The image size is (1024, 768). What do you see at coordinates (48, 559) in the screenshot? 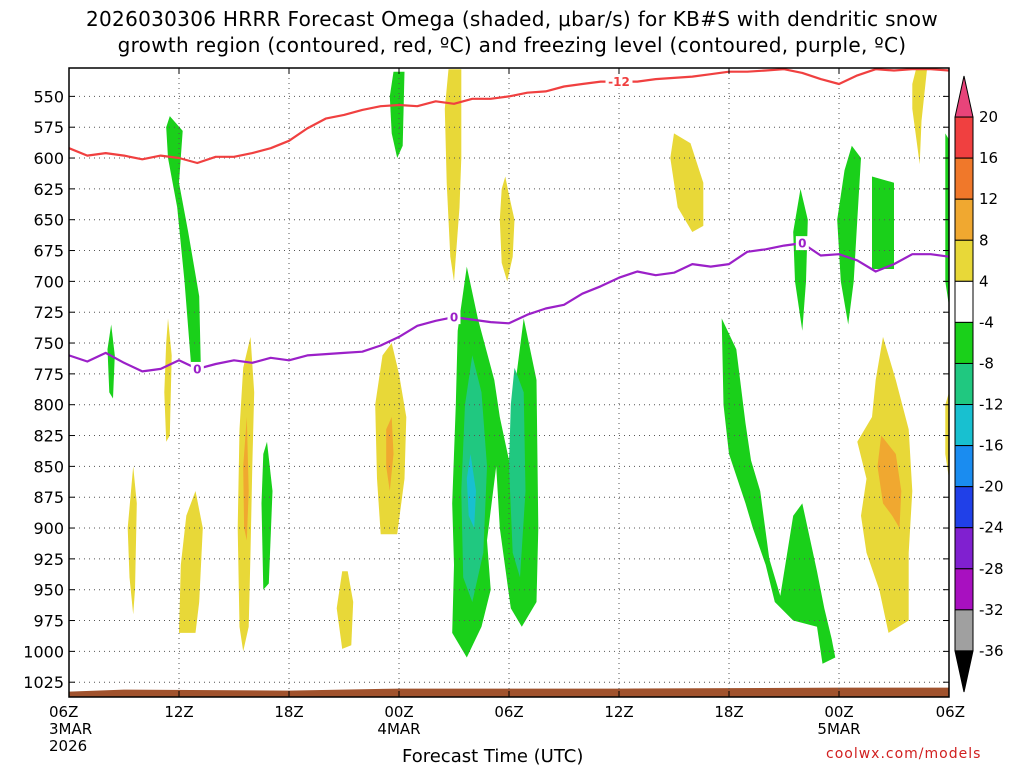
I see `y-tick-label: 925` at bounding box center [48, 559].